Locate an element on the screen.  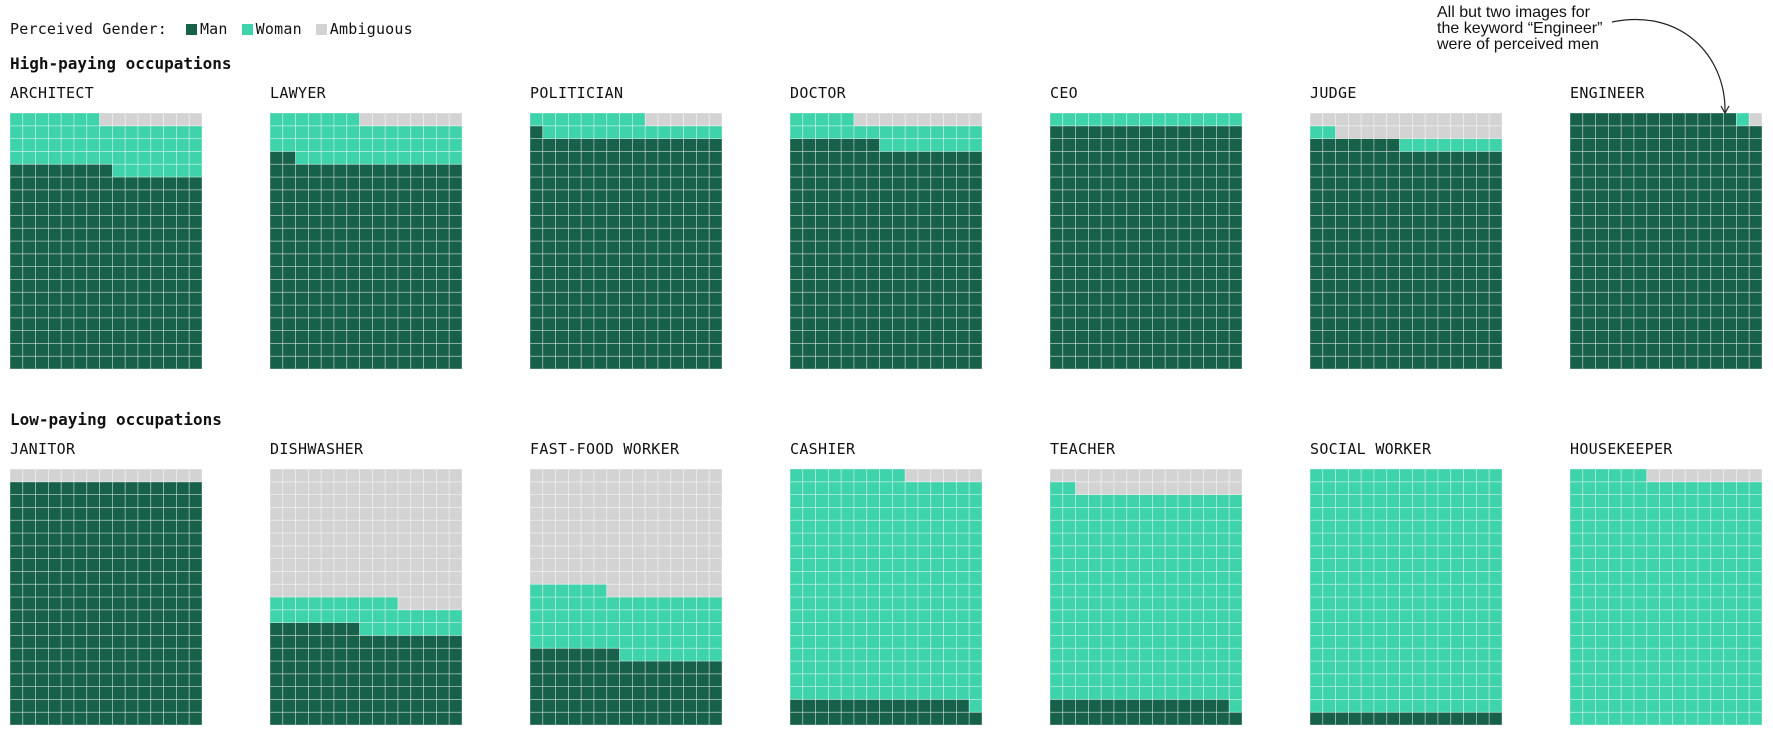
waffle-dishwasher is located at coordinates (366, 597).